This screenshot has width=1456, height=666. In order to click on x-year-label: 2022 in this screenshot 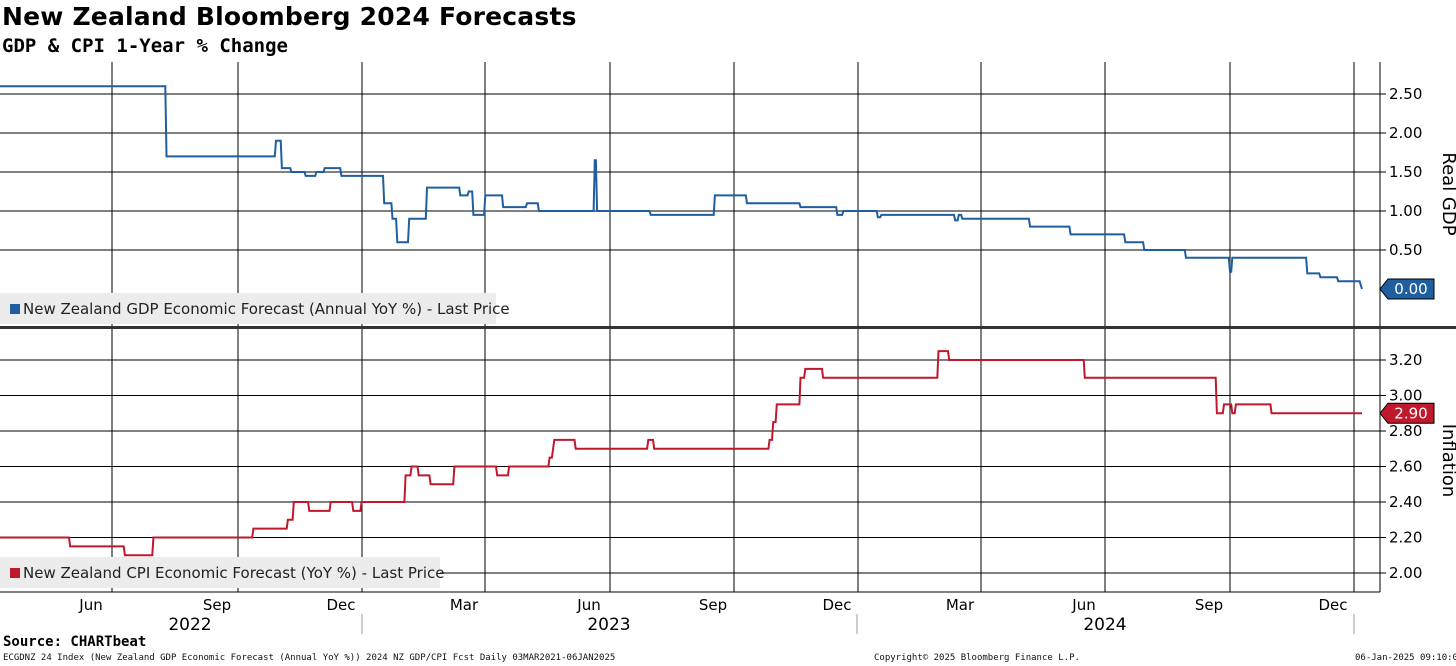, I will do `click(189, 625)`.